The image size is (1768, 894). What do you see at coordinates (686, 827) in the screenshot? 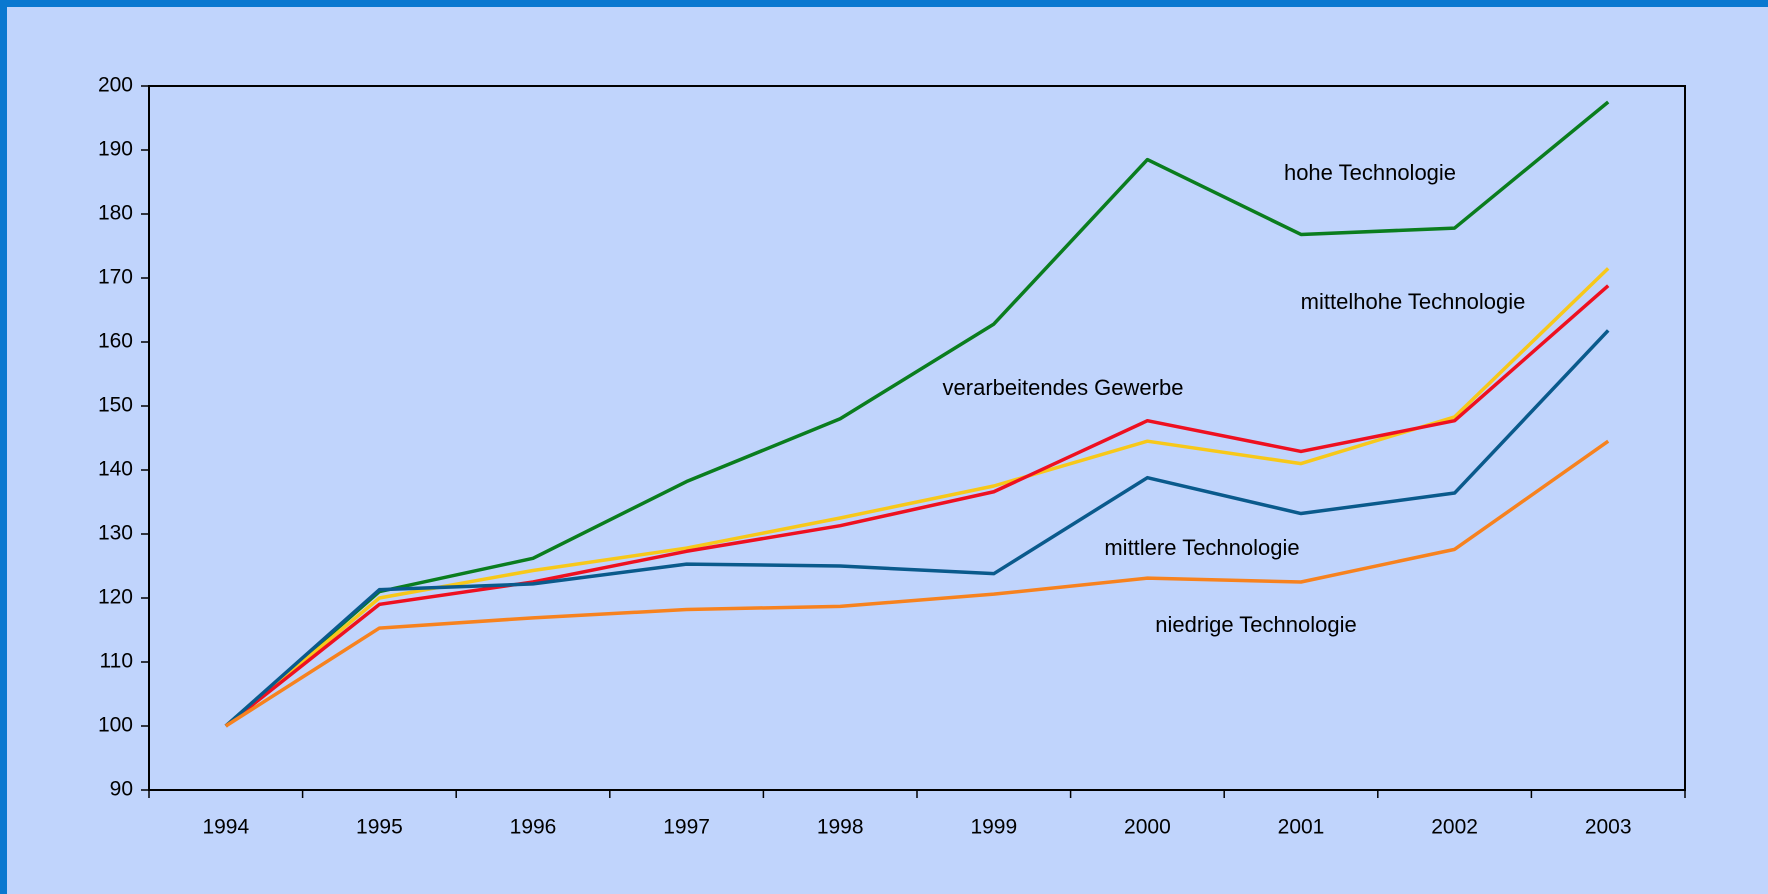
I see `x-tick-label: 1997` at bounding box center [686, 827].